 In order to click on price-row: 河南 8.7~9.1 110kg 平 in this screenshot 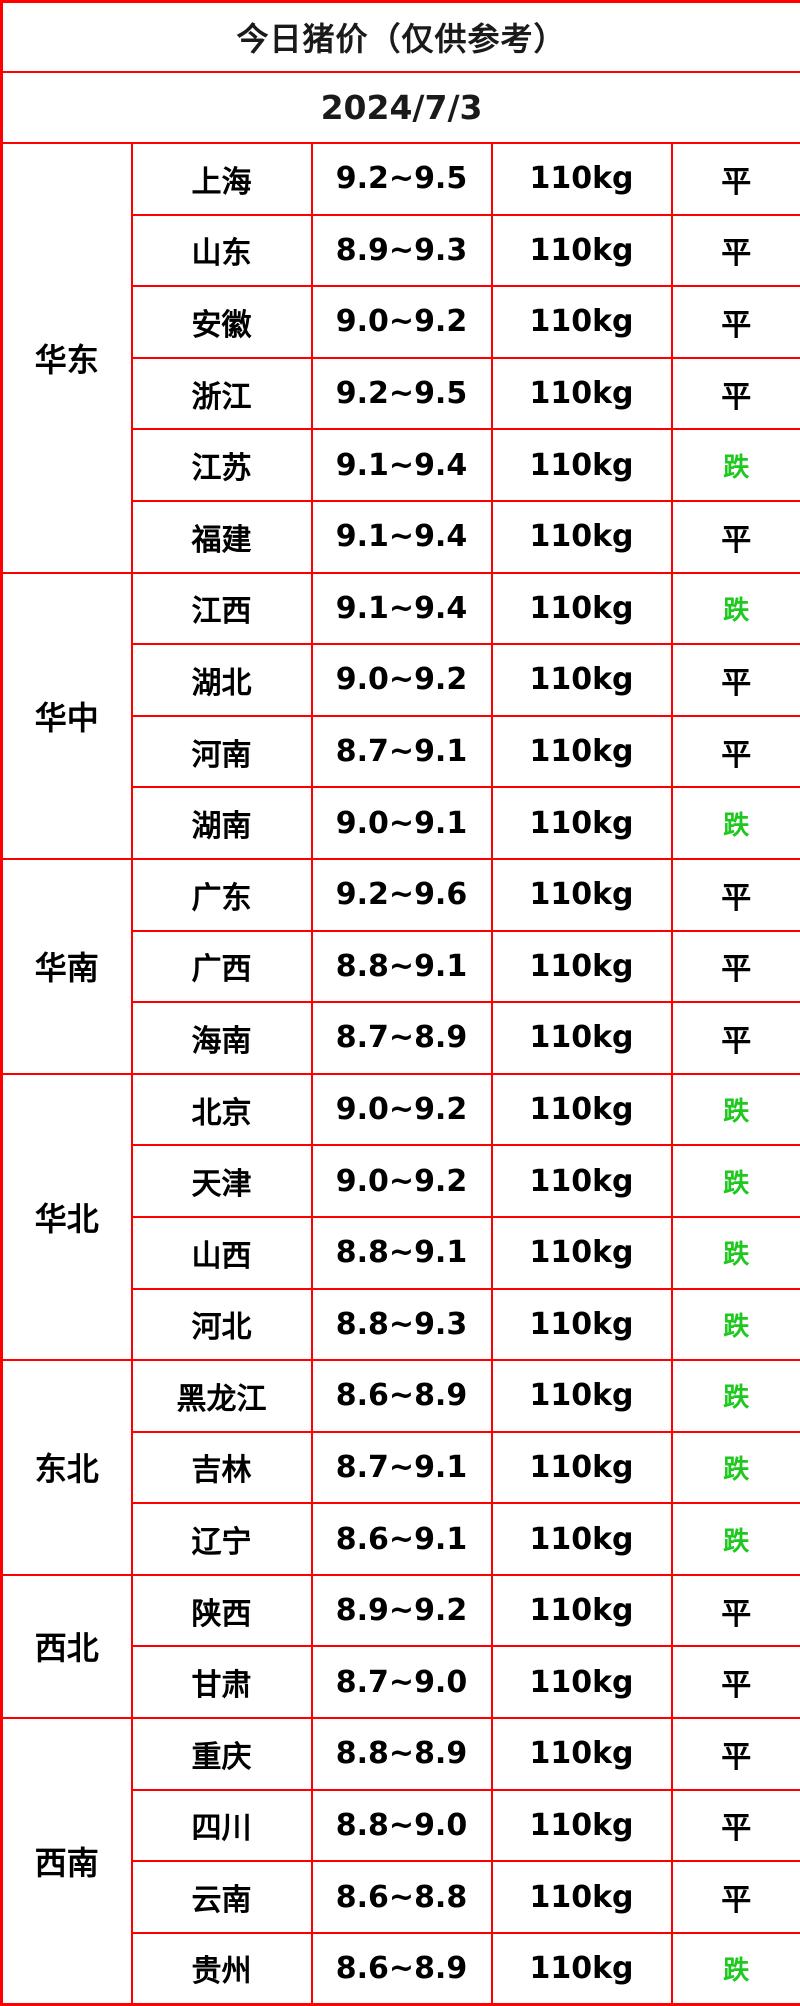, I will do `click(401, 751)`.